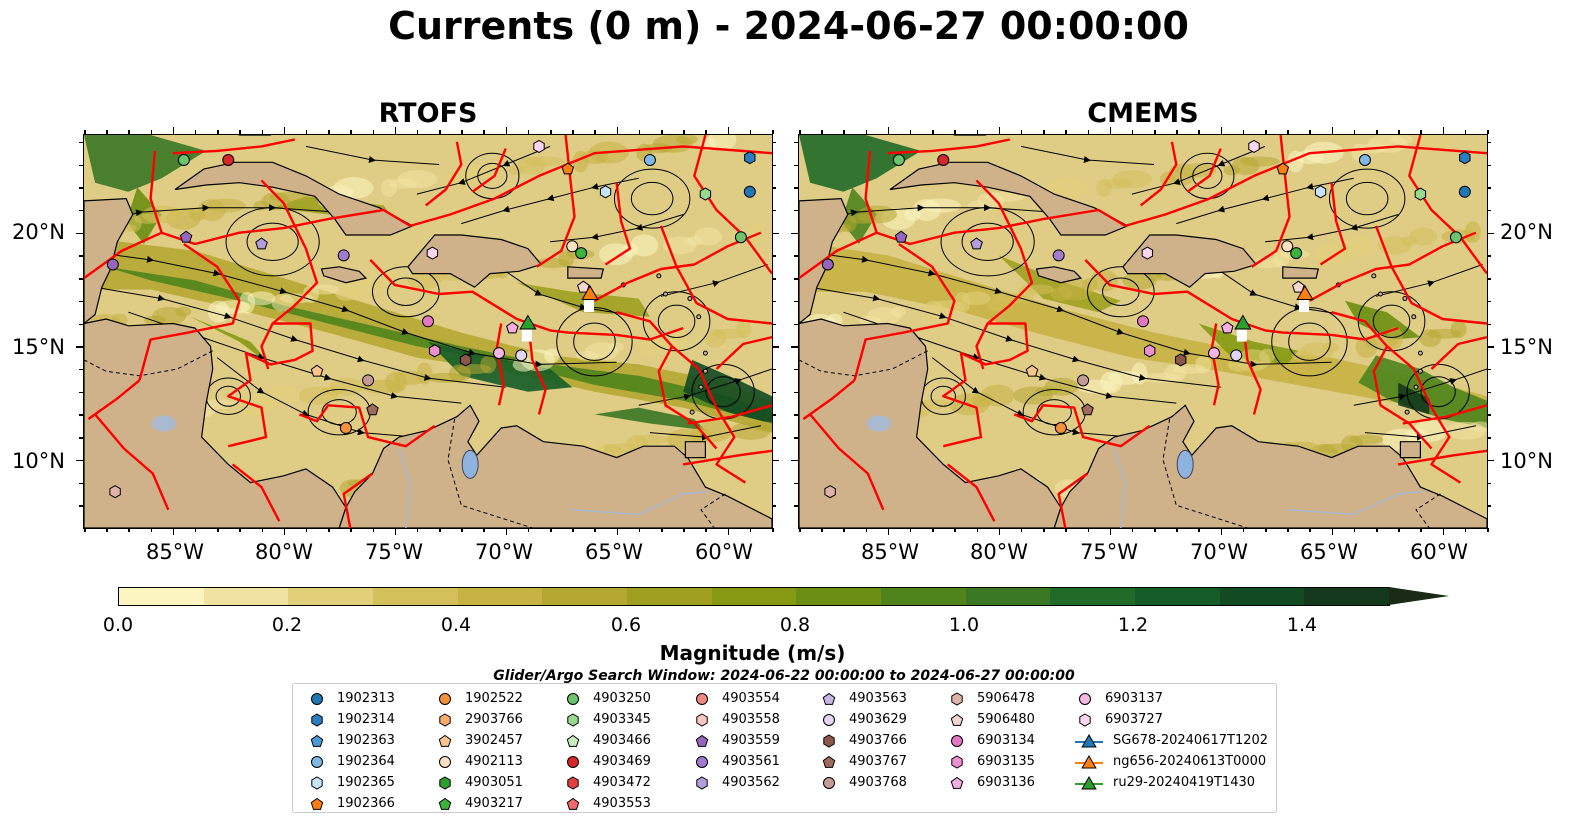 This screenshot has width=1577, height=829. What do you see at coordinates (494, 719) in the screenshot?
I see `legend-label: 2903766` at bounding box center [494, 719].